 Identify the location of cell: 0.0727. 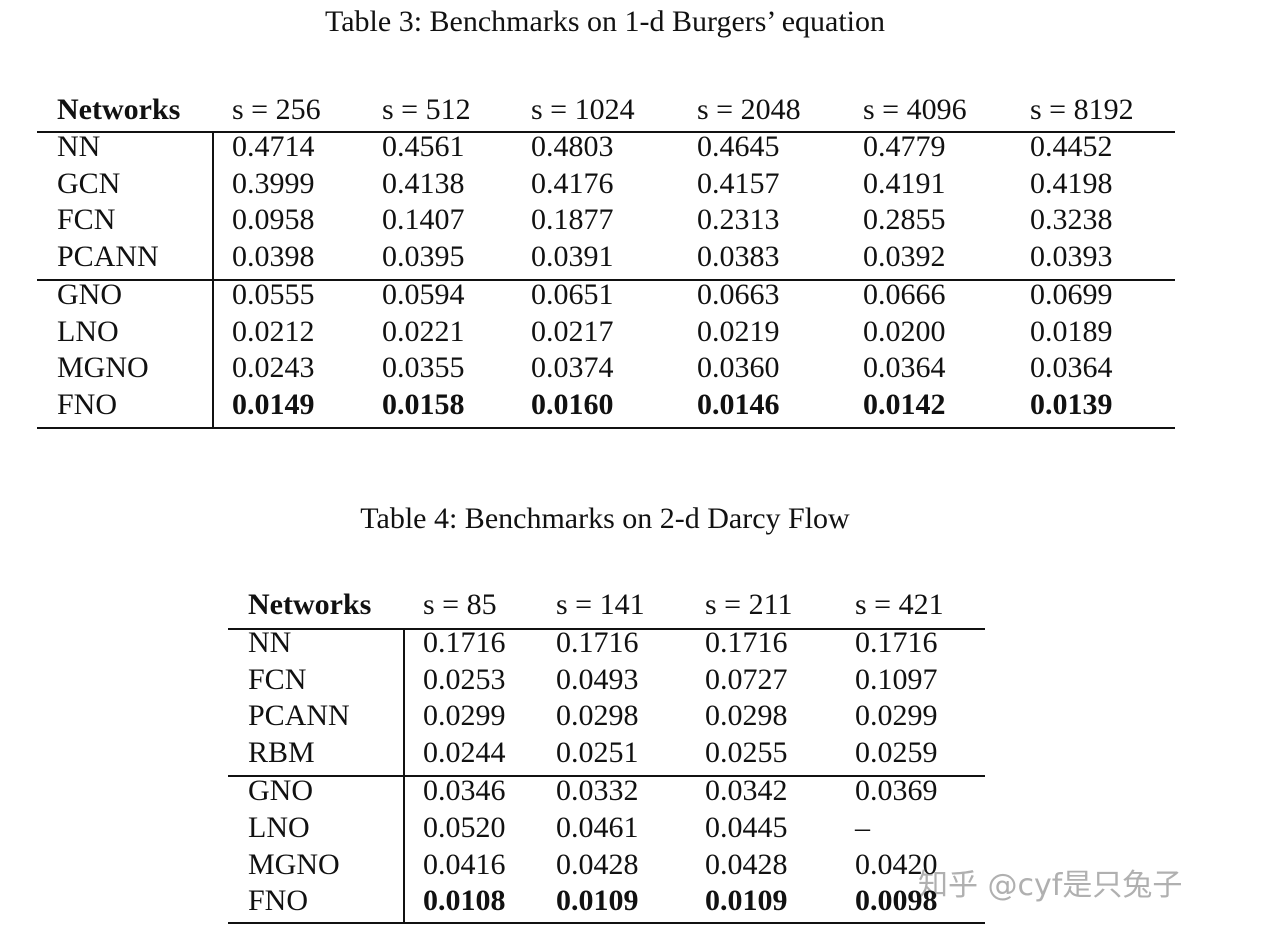
(746, 679).